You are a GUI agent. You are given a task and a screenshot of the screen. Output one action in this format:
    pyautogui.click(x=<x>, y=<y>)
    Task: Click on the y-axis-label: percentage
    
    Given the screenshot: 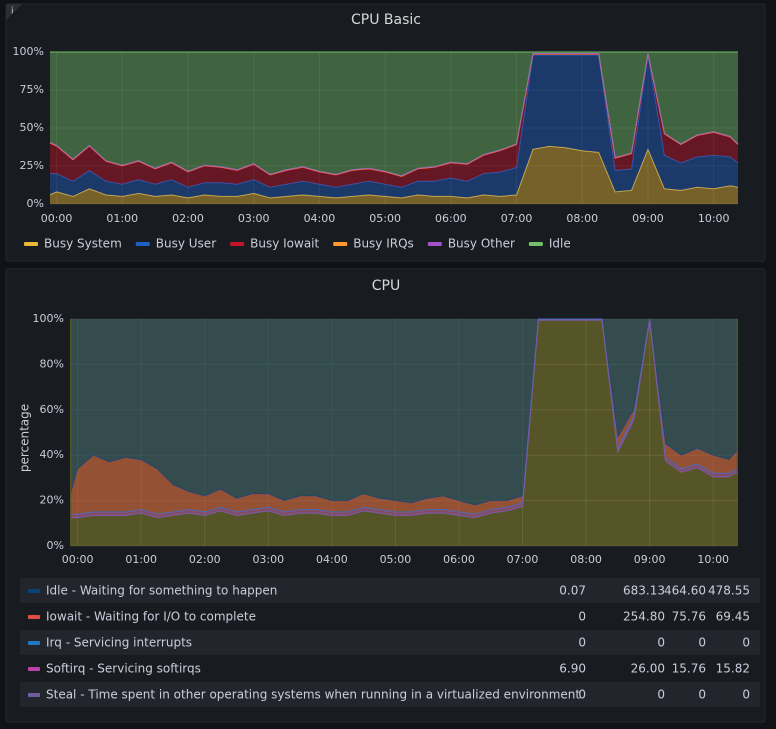 What is the action you would take?
    pyautogui.click(x=25, y=438)
    